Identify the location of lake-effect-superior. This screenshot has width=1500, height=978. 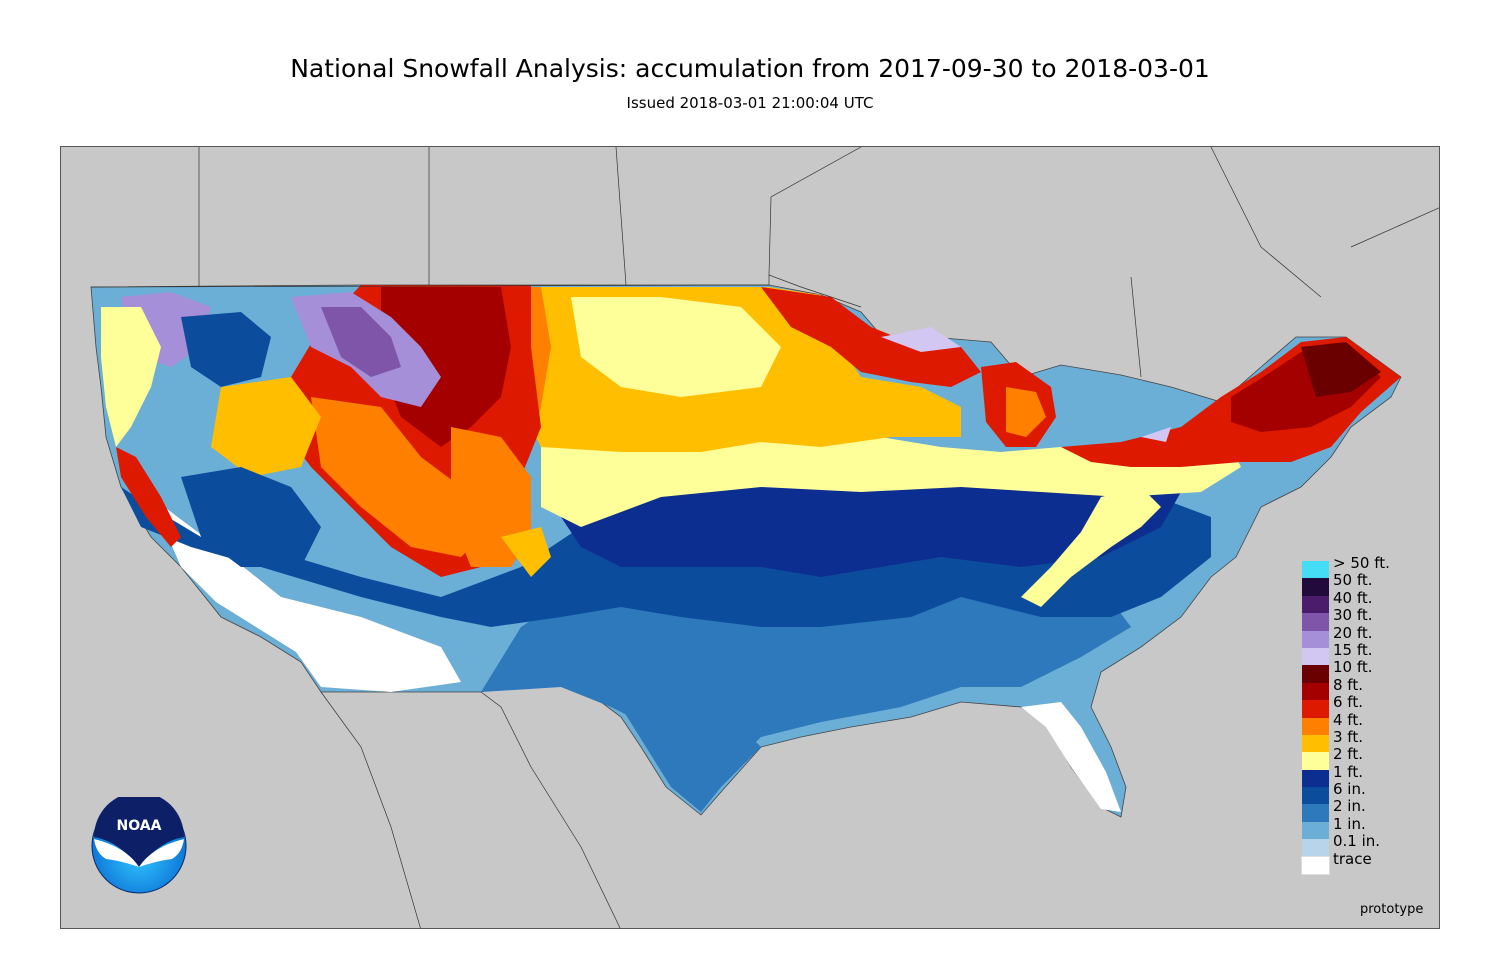
(921, 339).